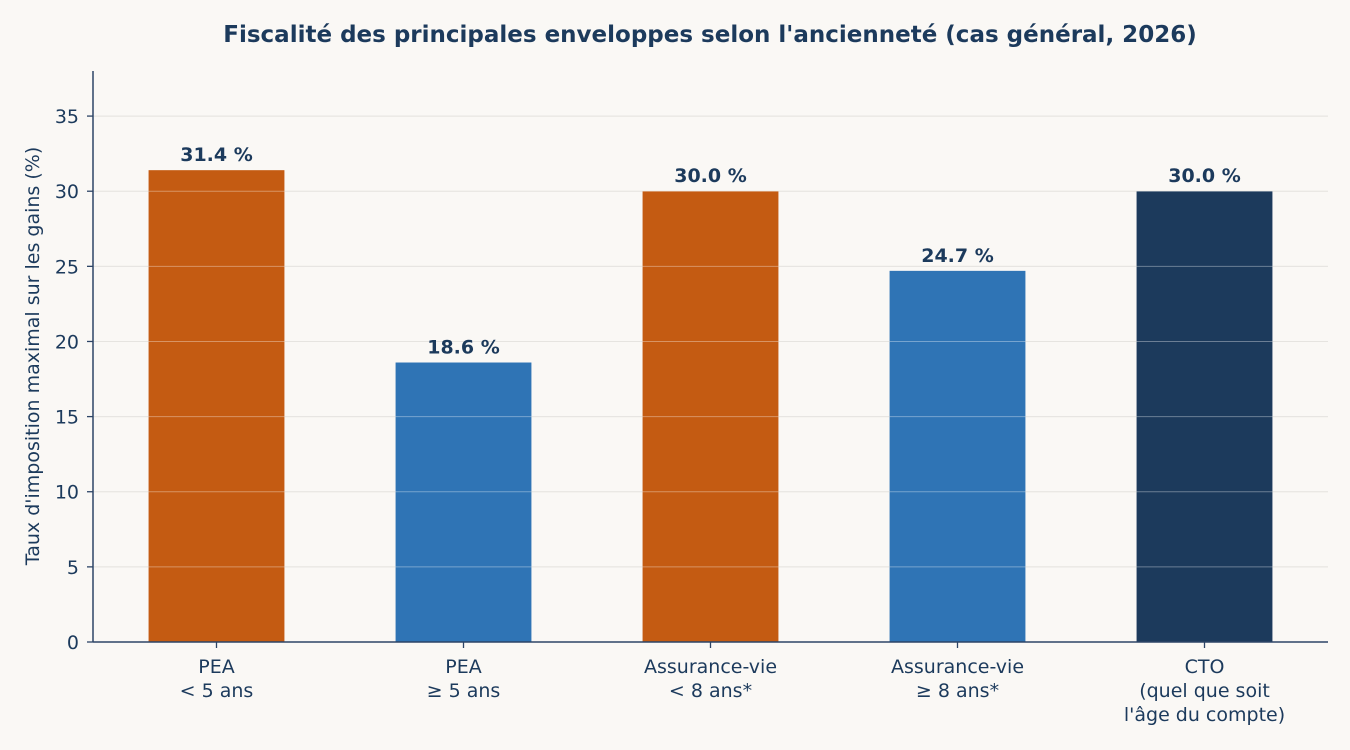 Image resolution: width=1350 pixels, height=750 pixels. What do you see at coordinates (464, 691) in the screenshot?
I see `x-tick-label: ≥ 5 ans` at bounding box center [464, 691].